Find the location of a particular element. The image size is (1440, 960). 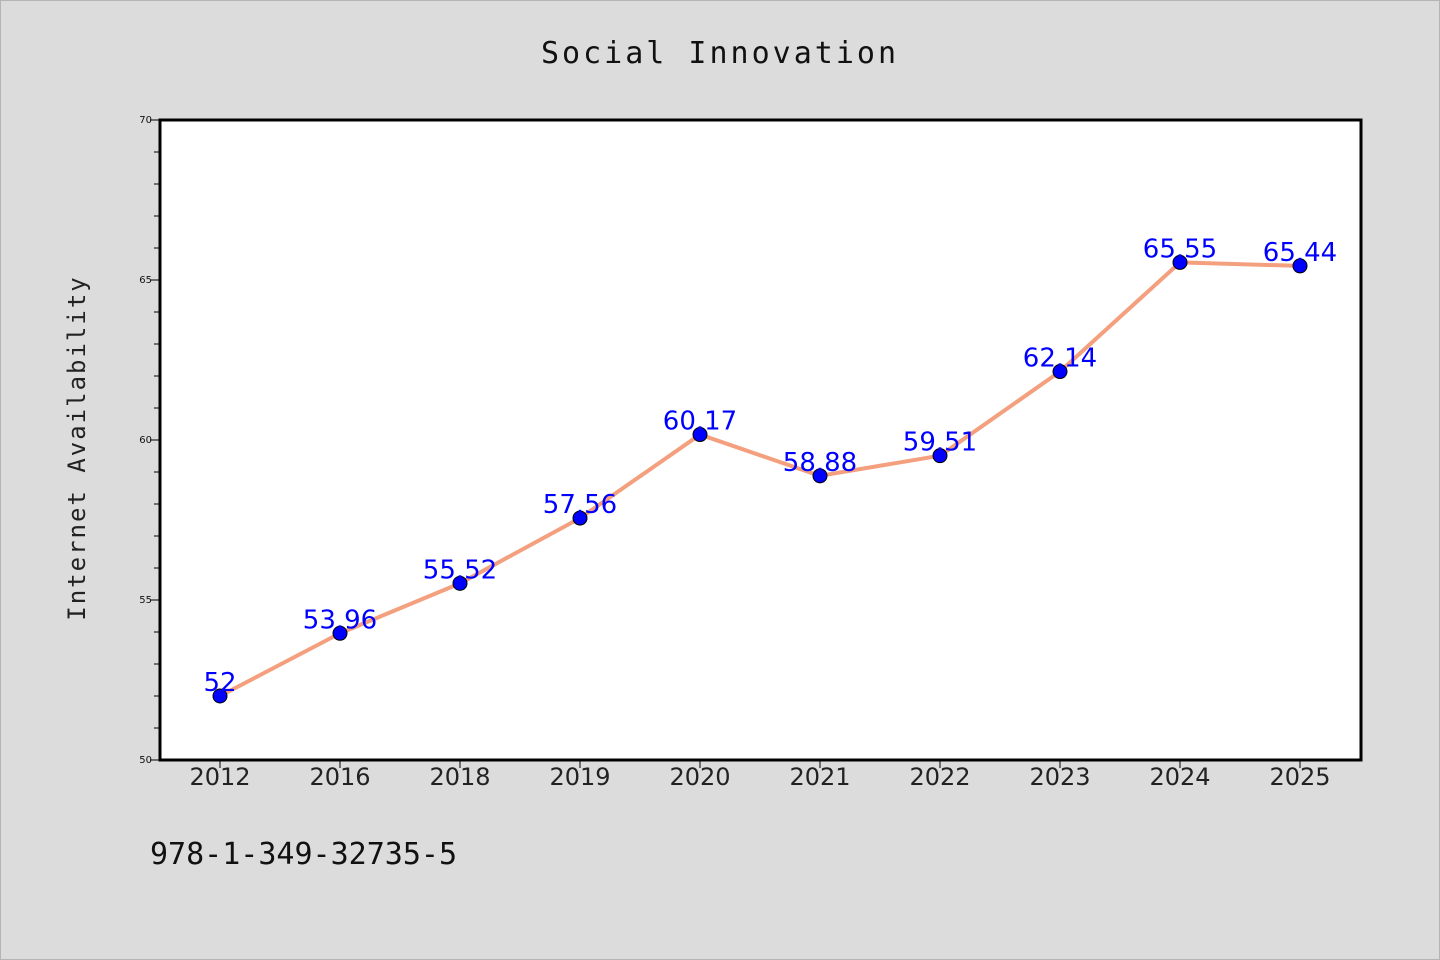

x-tick-label: 2018 is located at coordinates (459, 777).